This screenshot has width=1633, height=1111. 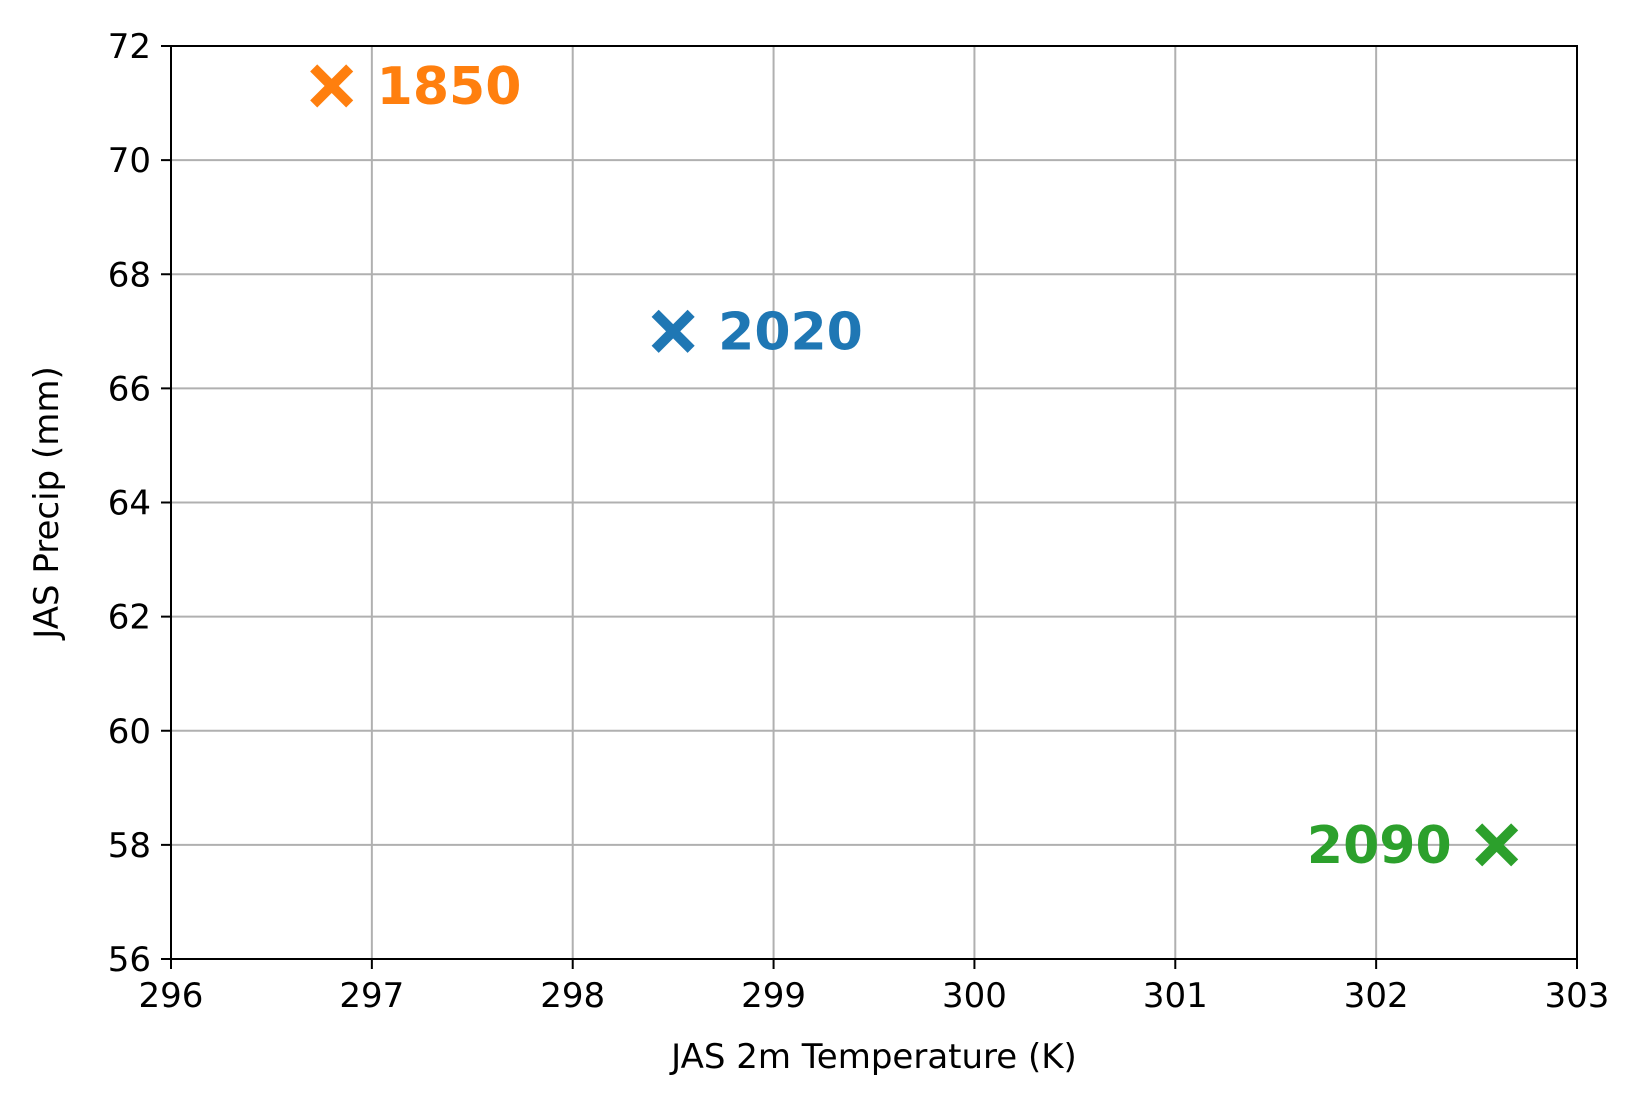 I want to click on y-tick-label: 56, so click(x=129, y=960).